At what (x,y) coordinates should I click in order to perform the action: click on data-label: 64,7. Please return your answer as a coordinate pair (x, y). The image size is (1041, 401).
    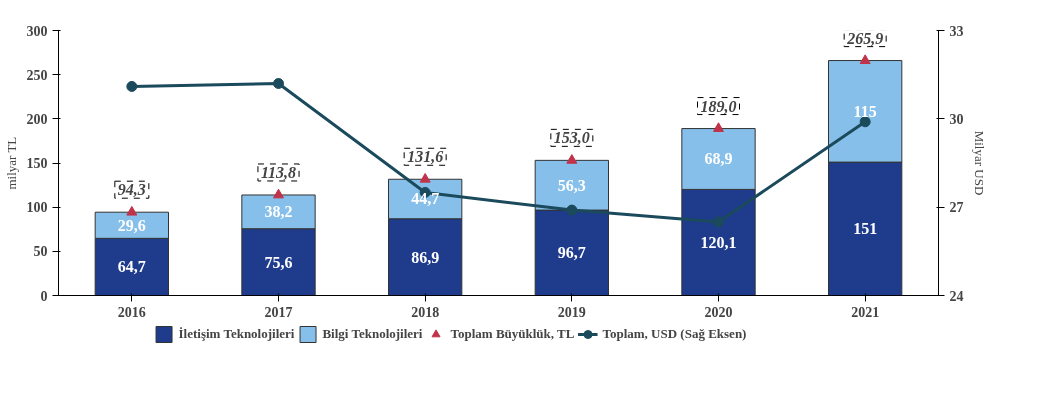
    Looking at the image, I should click on (131, 267).